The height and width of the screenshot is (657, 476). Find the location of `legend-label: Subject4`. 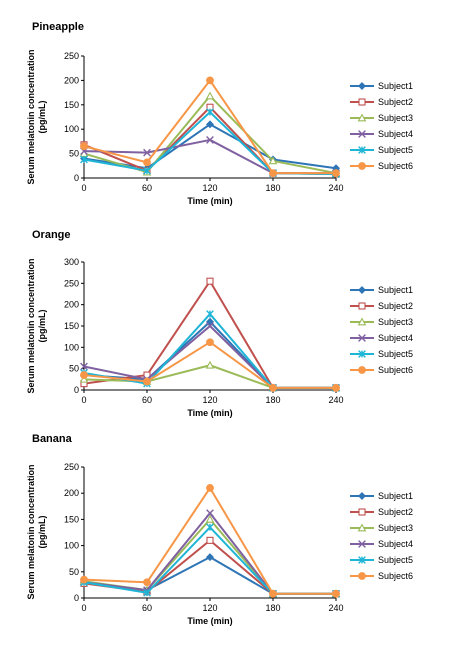

legend-label: Subject4 is located at coordinates (395, 544).